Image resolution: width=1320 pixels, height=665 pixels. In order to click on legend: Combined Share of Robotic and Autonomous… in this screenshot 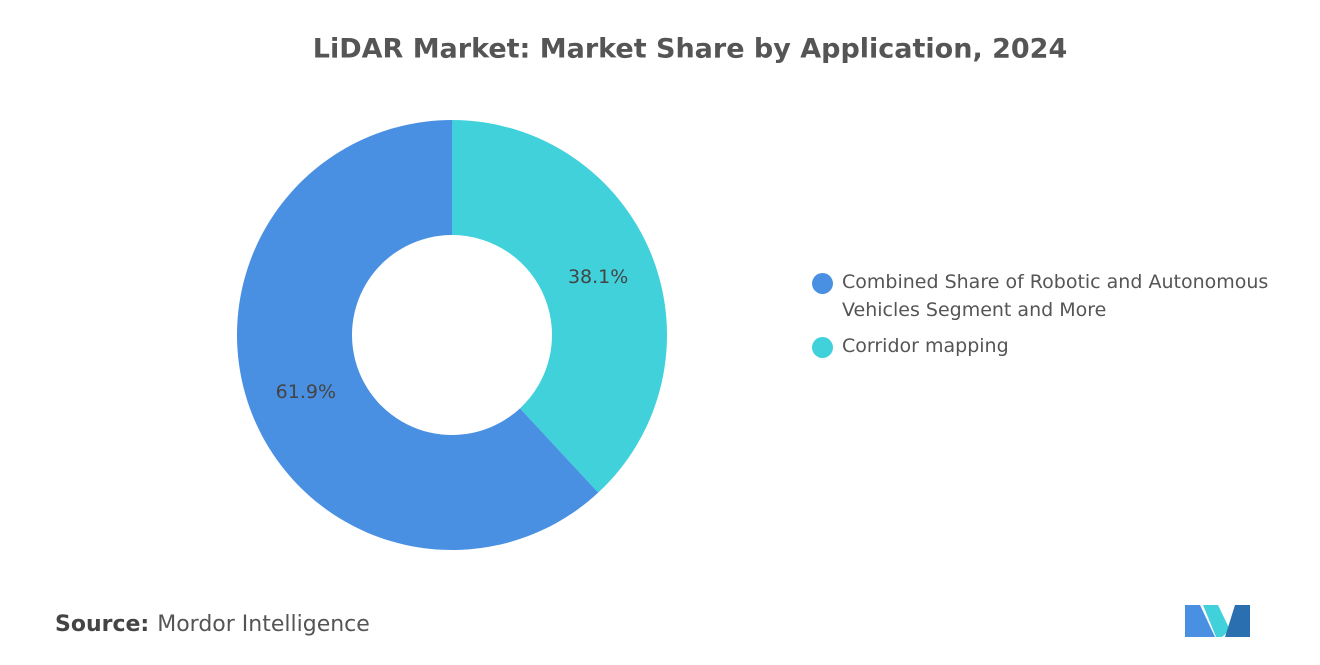, I will do `click(1057, 318)`.